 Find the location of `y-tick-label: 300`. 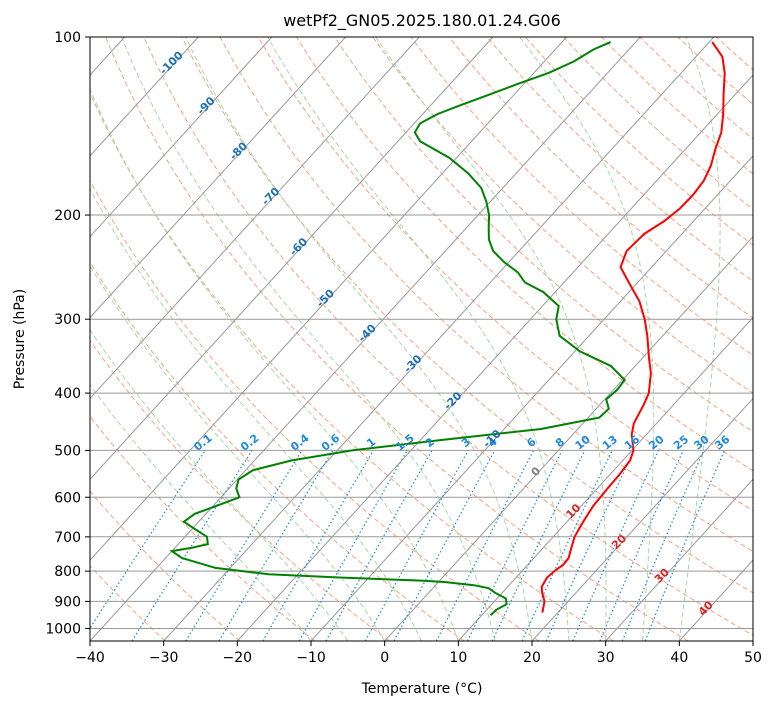

y-tick-label: 300 is located at coordinates (67, 320).